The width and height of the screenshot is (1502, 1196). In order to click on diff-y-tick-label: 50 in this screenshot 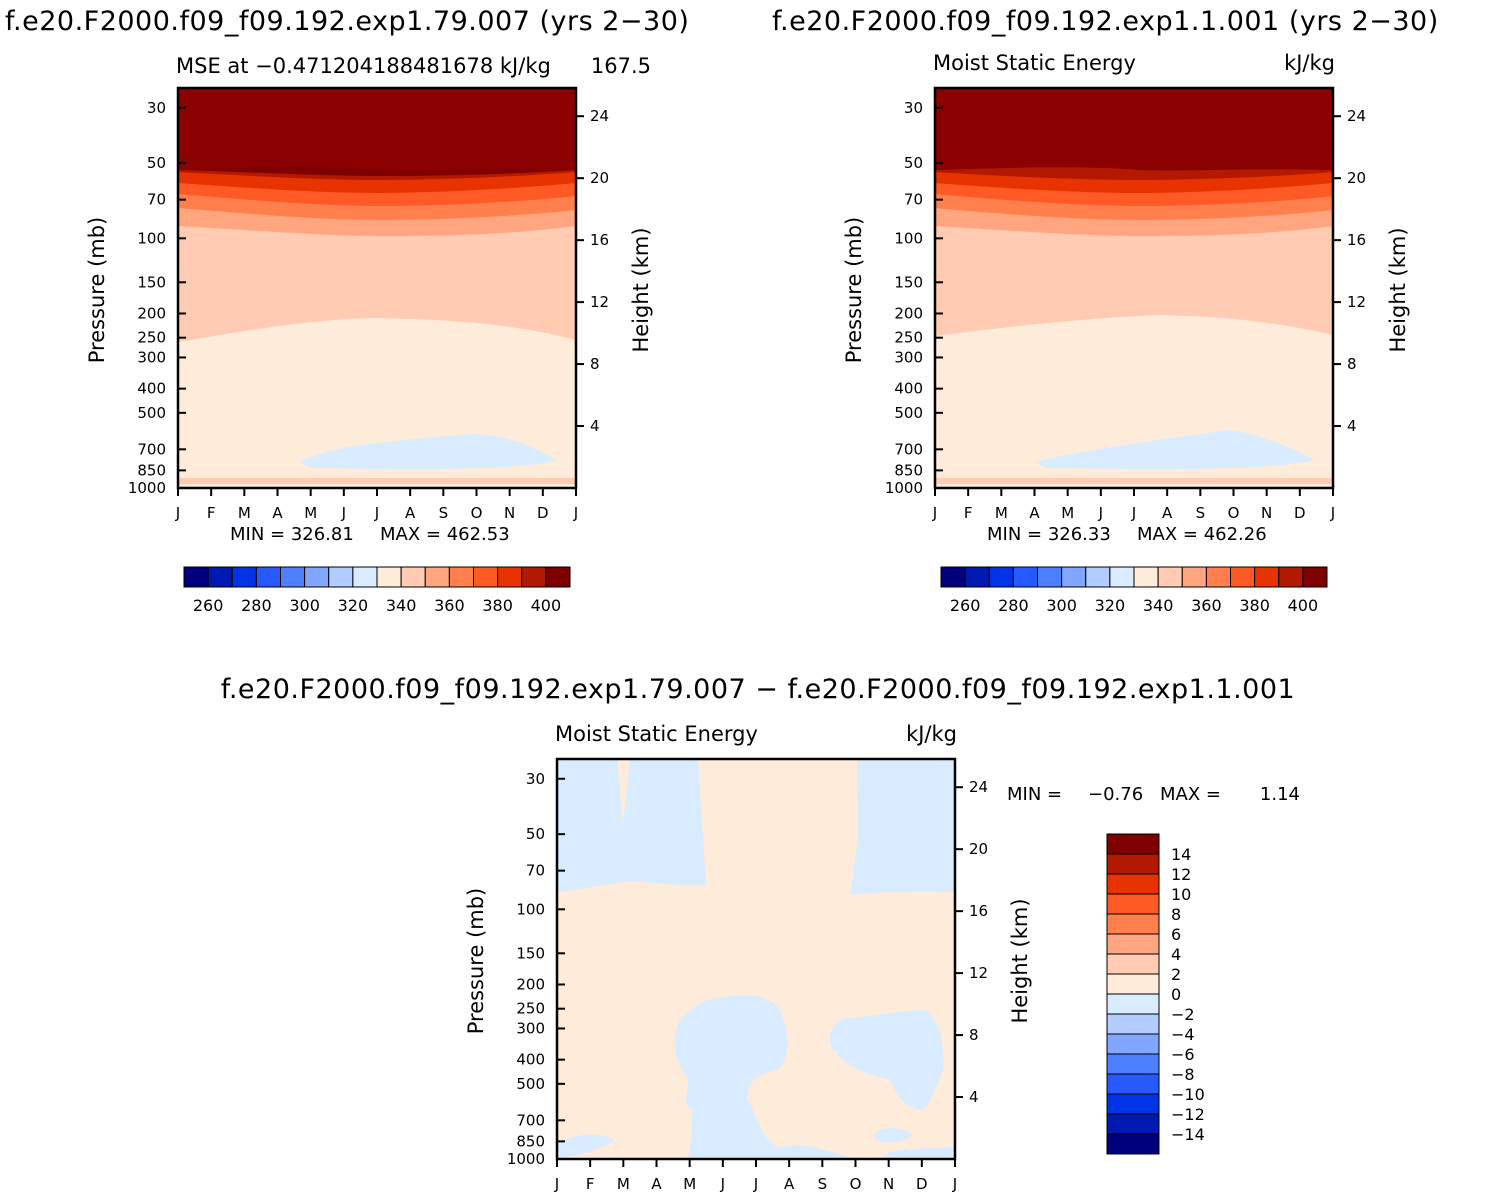, I will do `click(535, 834)`.